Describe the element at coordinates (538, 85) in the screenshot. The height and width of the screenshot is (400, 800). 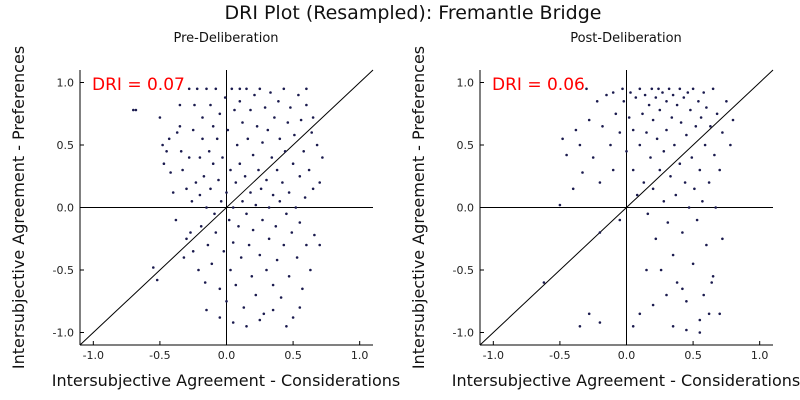
I see `dri-annotation: DRI = 0.06` at that location.